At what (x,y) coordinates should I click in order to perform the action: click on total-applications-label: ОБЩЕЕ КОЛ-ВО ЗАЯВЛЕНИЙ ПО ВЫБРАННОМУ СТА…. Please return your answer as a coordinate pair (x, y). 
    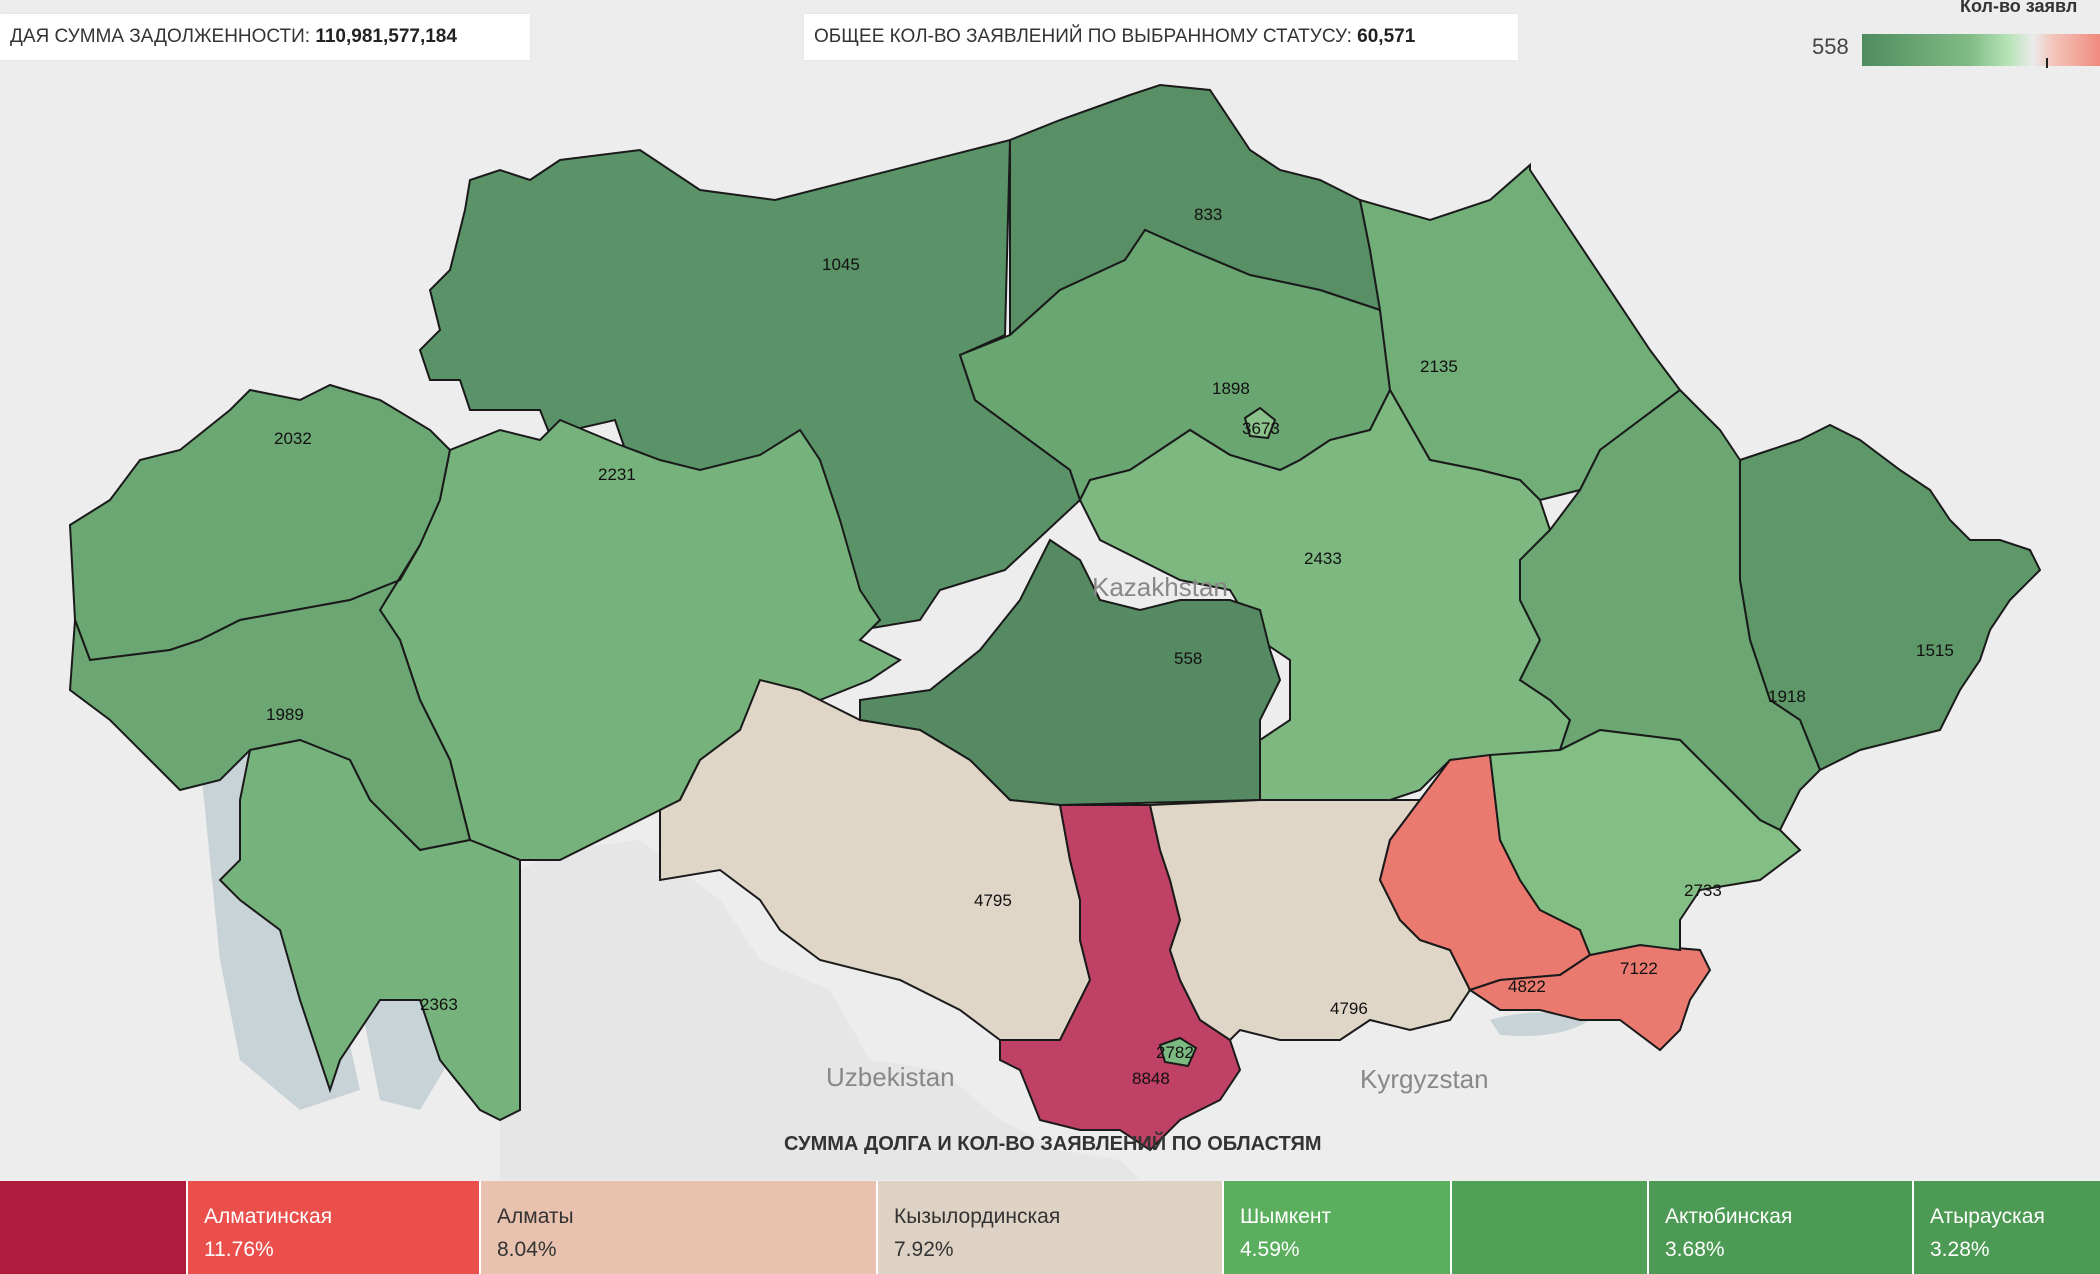
    Looking at the image, I should click on (1083, 36).